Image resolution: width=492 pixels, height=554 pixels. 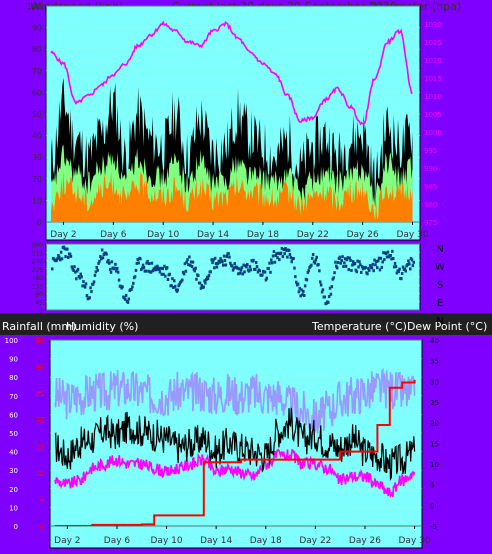 What do you see at coordinates (231, 73) in the screenshot?
I see `pressure-line` at bounding box center [231, 73].